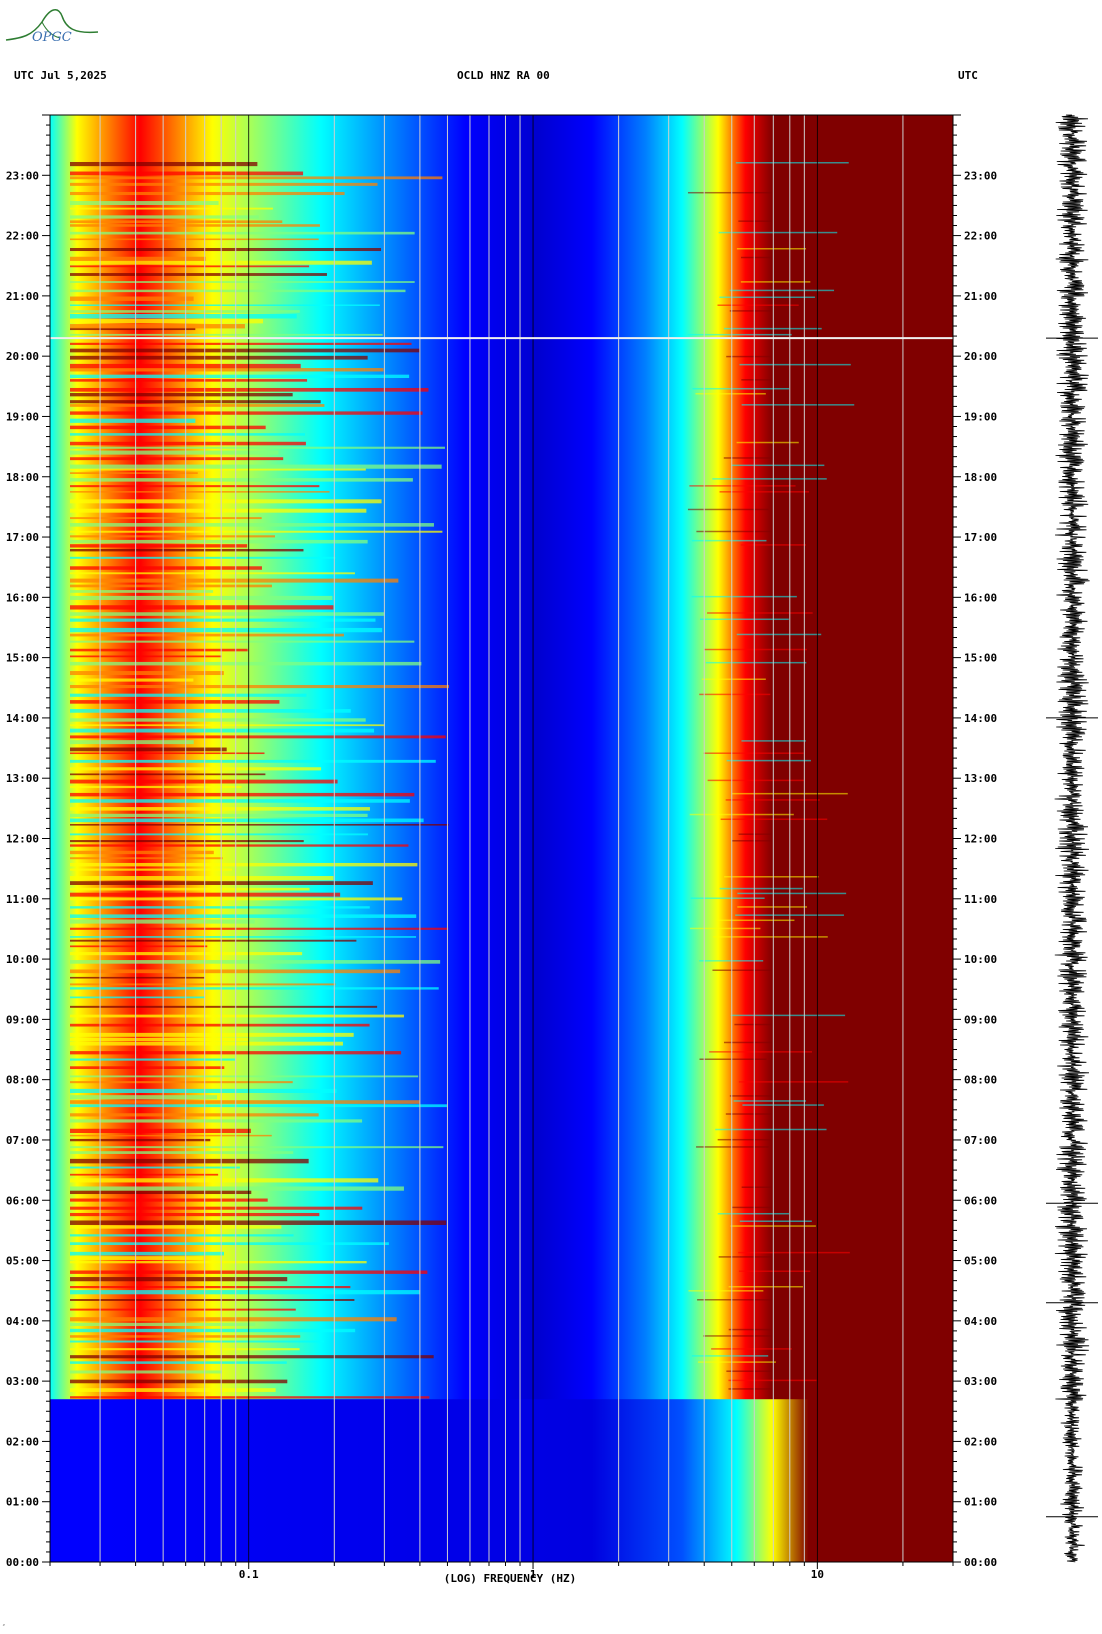  I want to click on logo-text: OPGC, so click(52, 37).